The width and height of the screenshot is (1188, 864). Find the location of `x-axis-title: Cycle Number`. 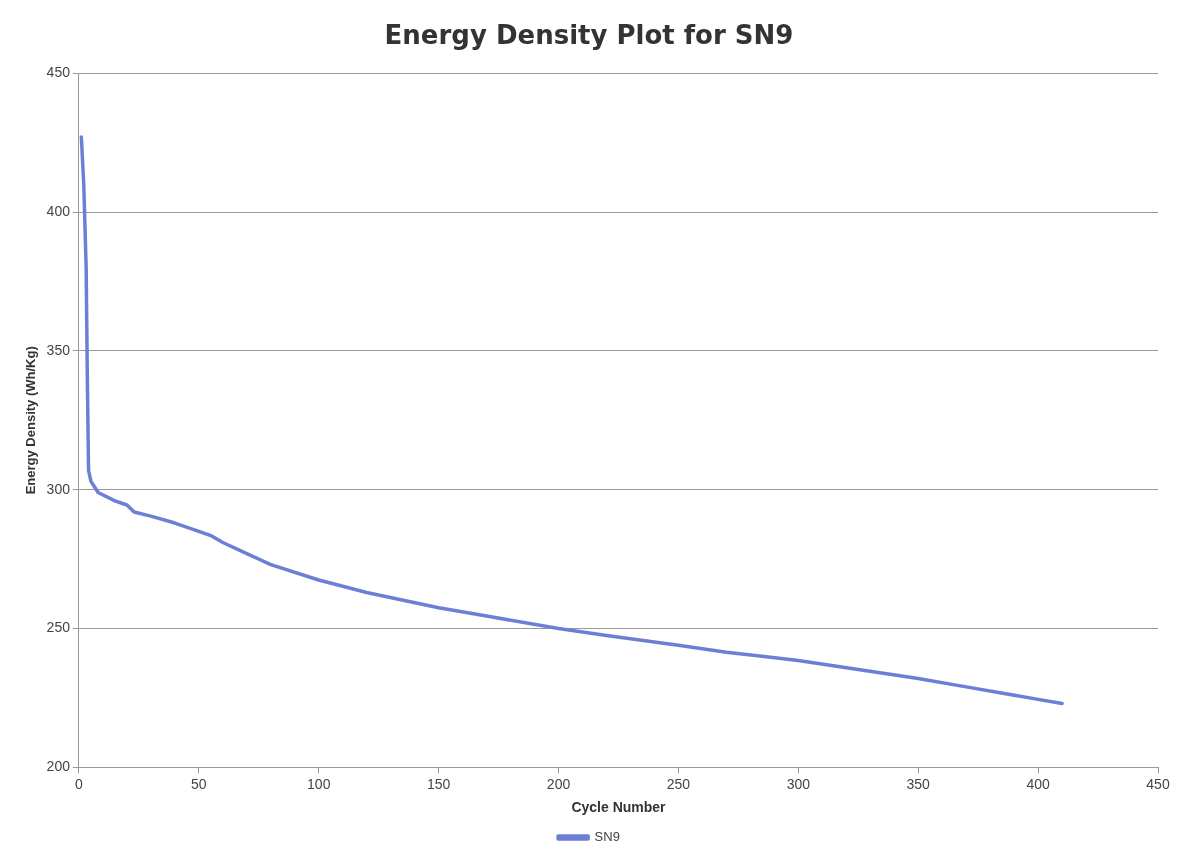

x-axis-title: Cycle Number is located at coordinates (619, 807).